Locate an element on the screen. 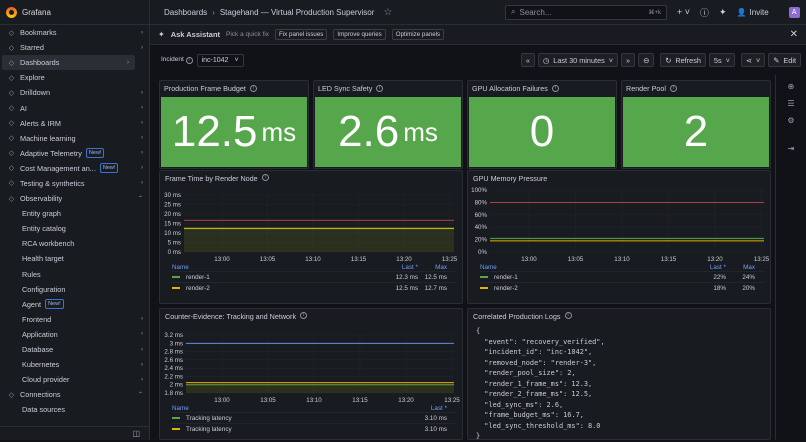 Image resolution: width=806 pixels, height=442 pixels. stat-panel-production-frame-budget: Production Frame Budget i 12.5 ms is located at coordinates (234, 124).